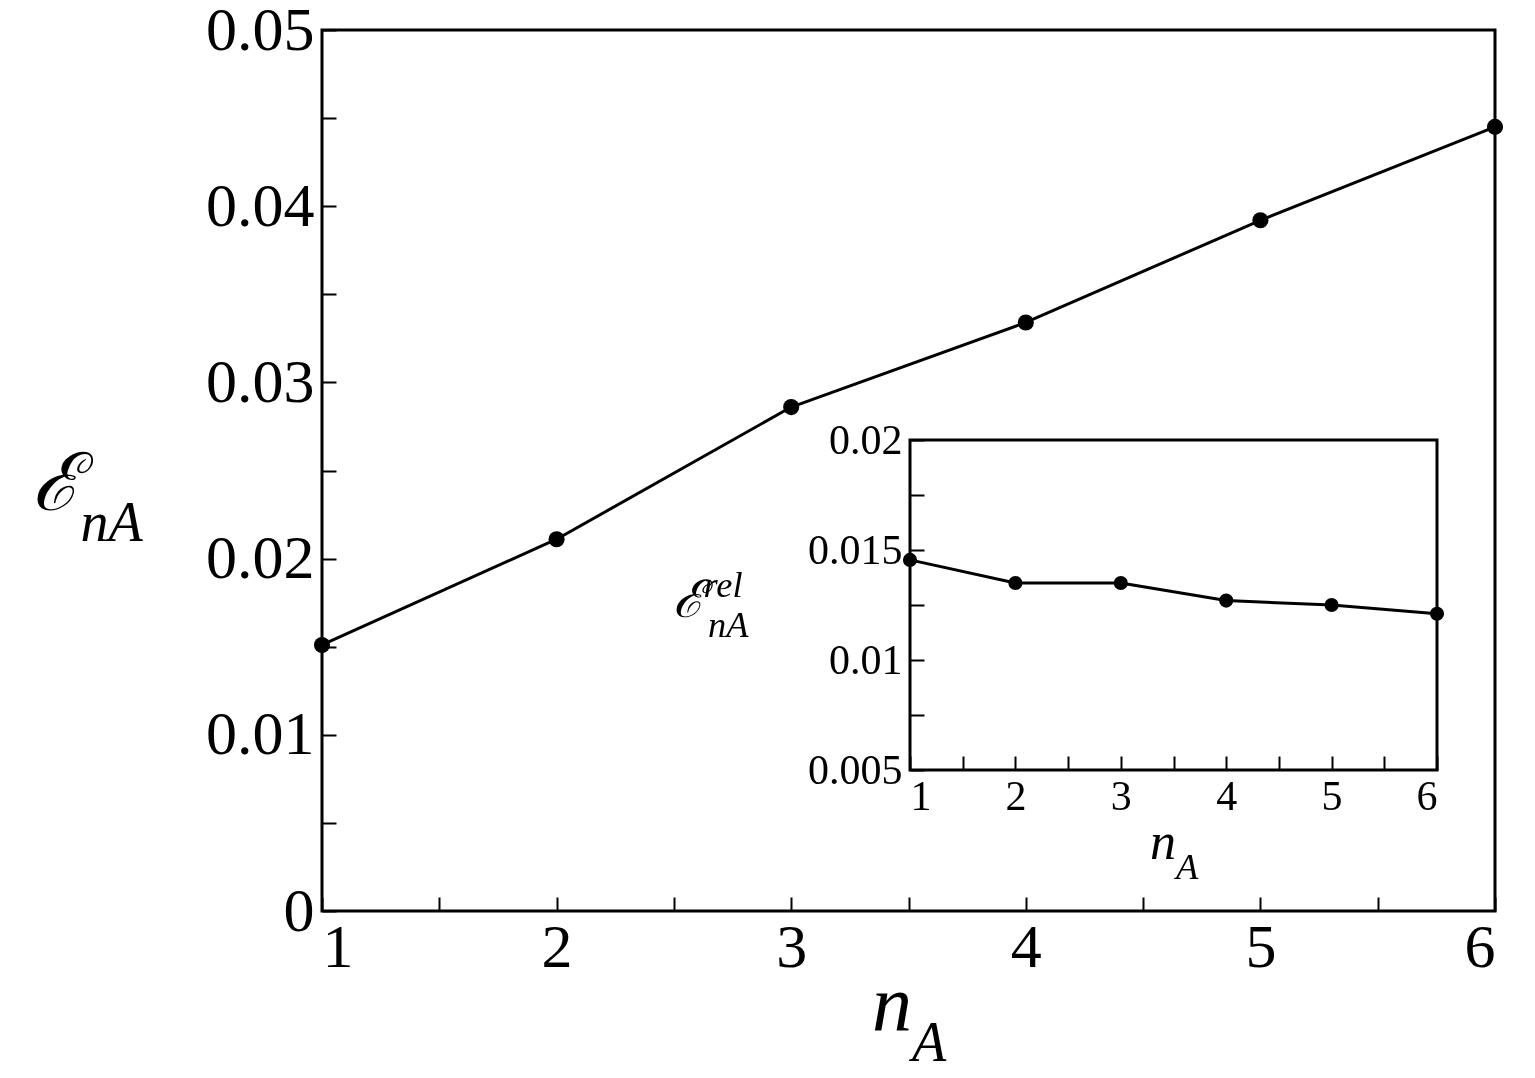 Image resolution: width=1535 pixels, height=1078 pixels. Describe the element at coordinates (260, 31) in the screenshot. I see `y-tick-label: 0.05` at that location.